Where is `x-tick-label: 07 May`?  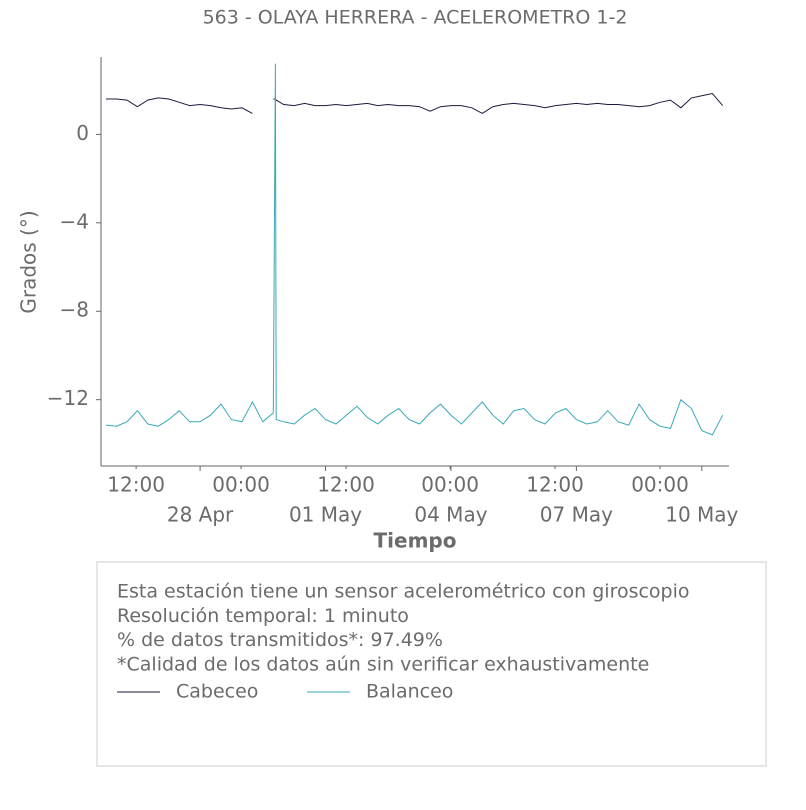
x-tick-label: 07 May is located at coordinates (576, 515).